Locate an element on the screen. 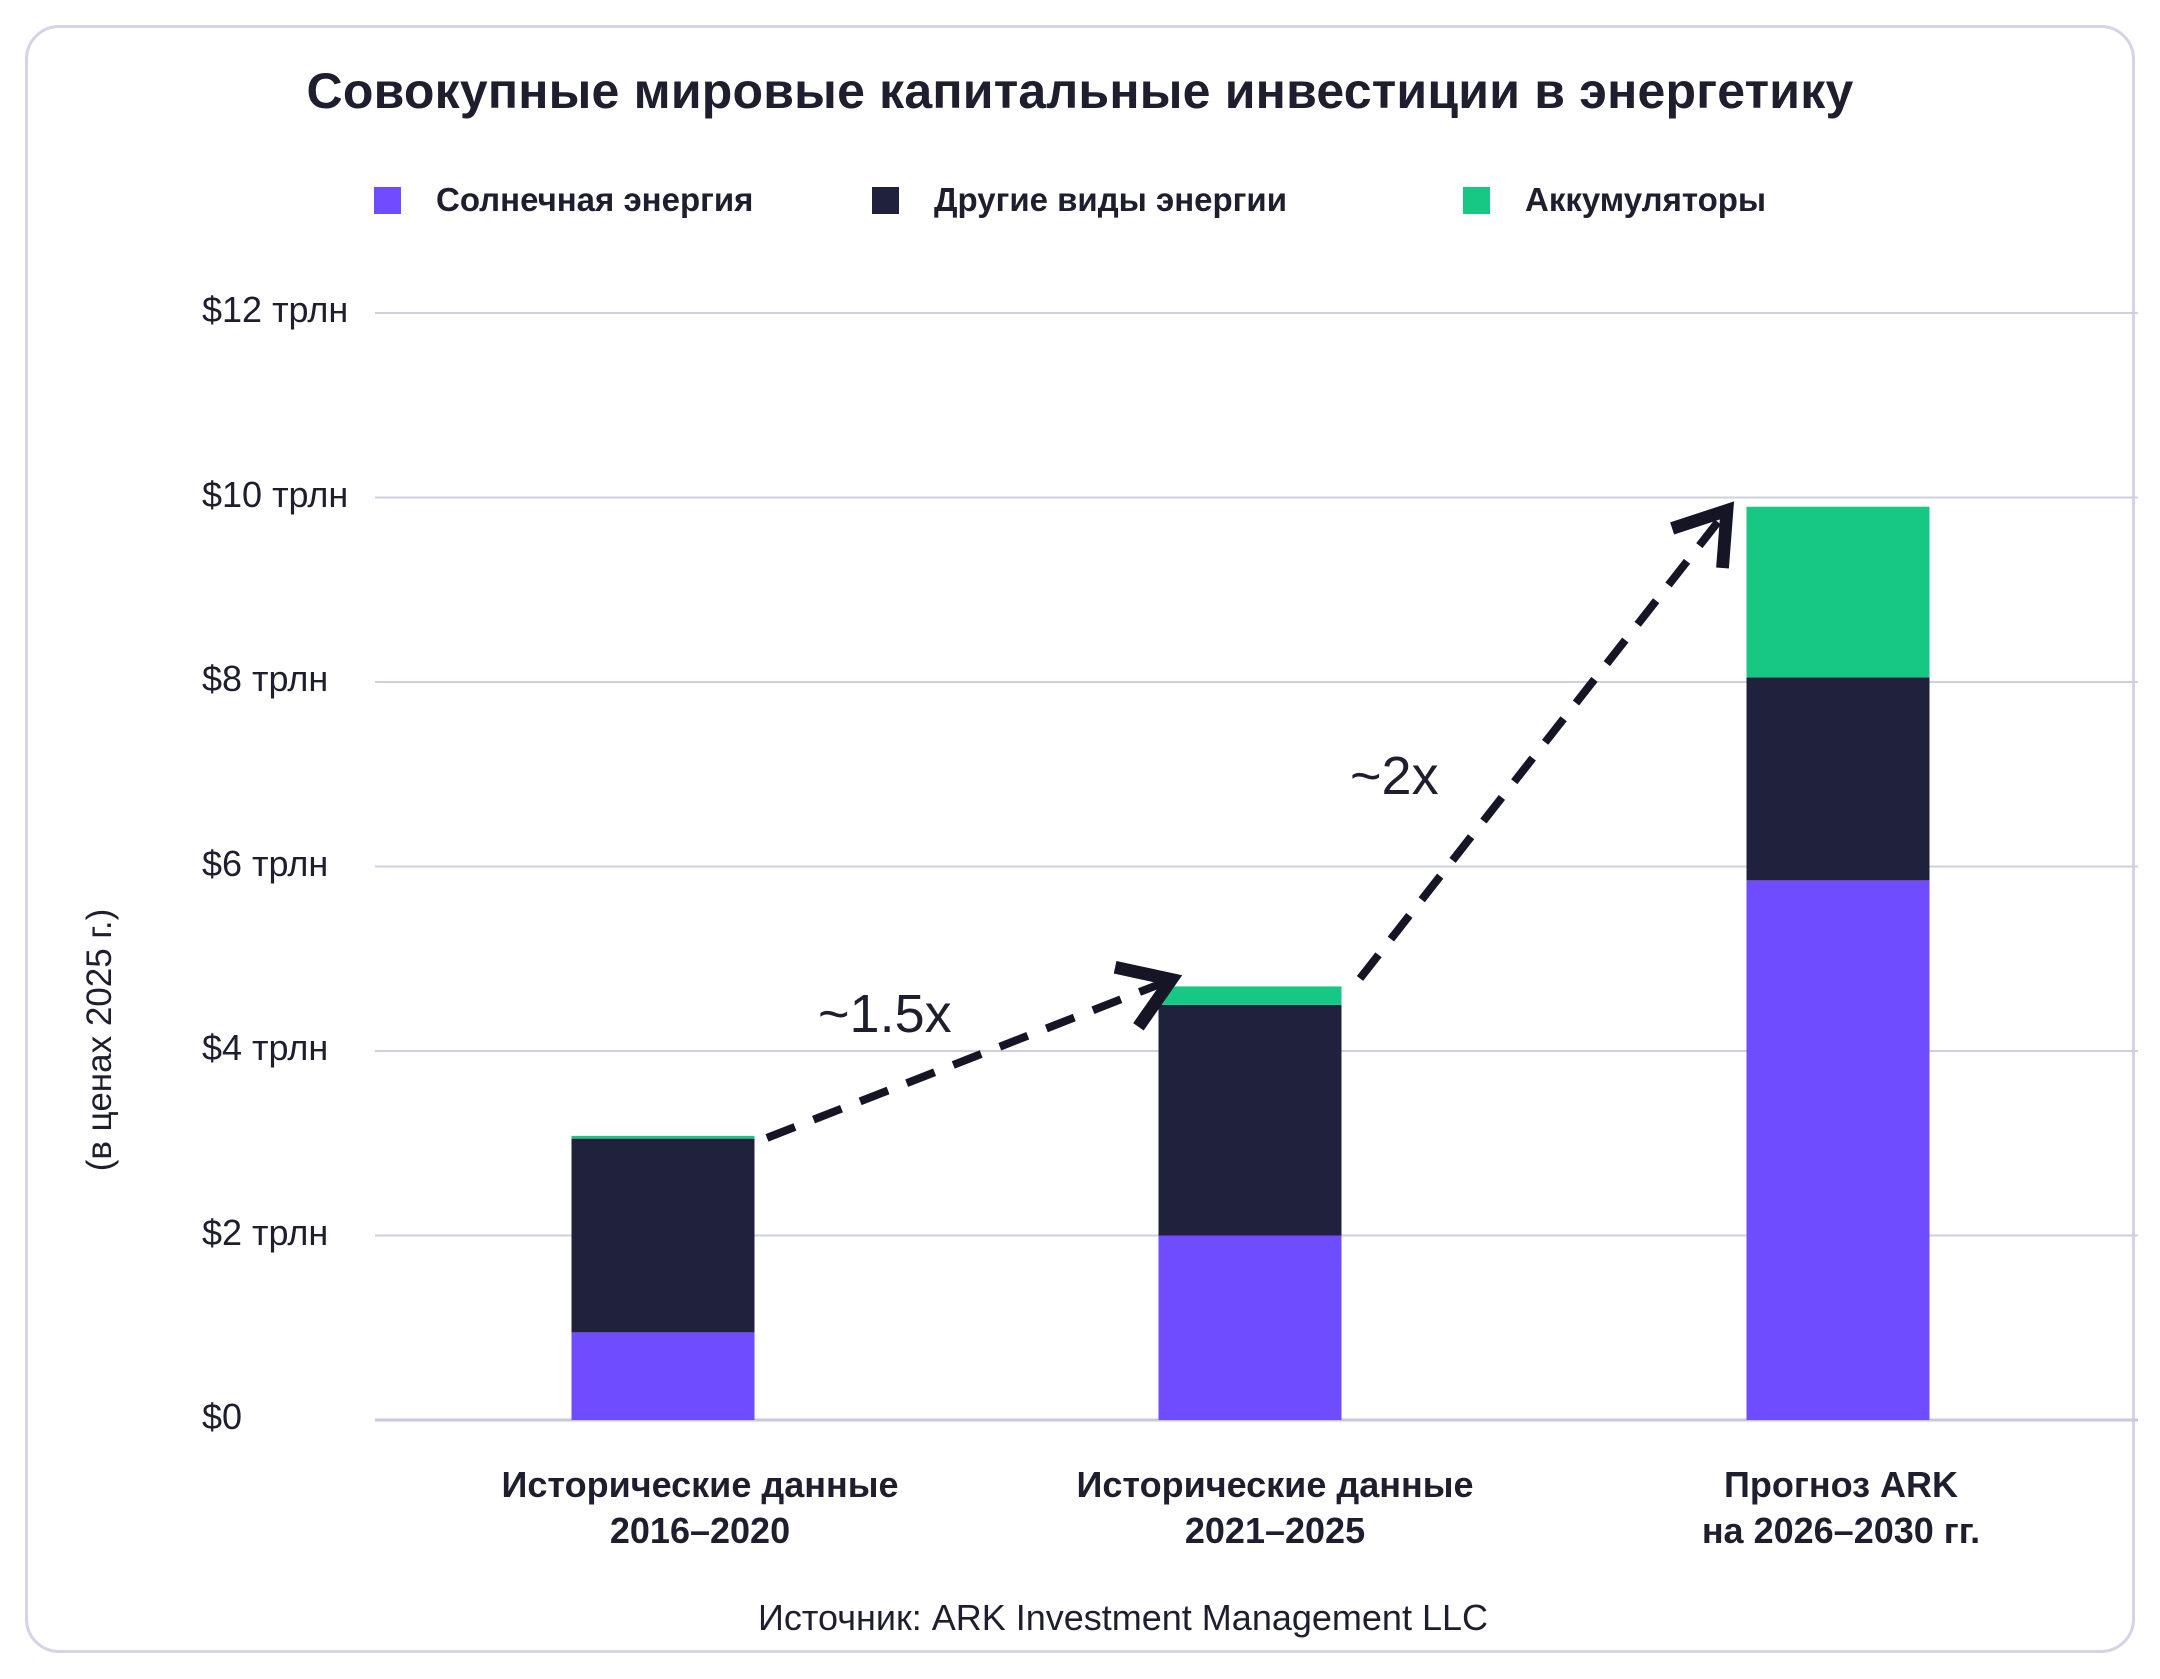 This screenshot has width=2160, height=1679. source-note: Источник: ARK Investment Management LLC is located at coordinates (1123, 1617).